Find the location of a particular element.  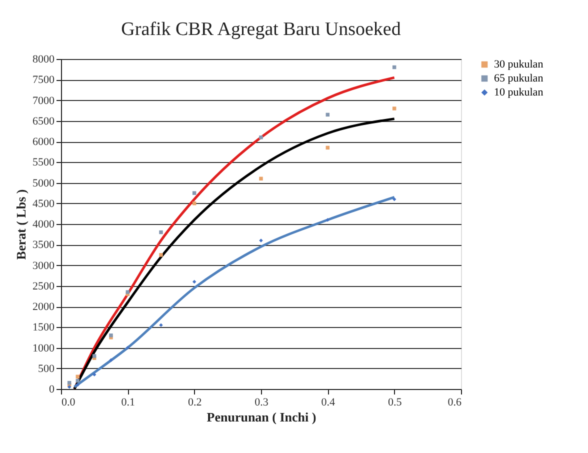

legend-label: 65 pukulan is located at coordinates (519, 78).